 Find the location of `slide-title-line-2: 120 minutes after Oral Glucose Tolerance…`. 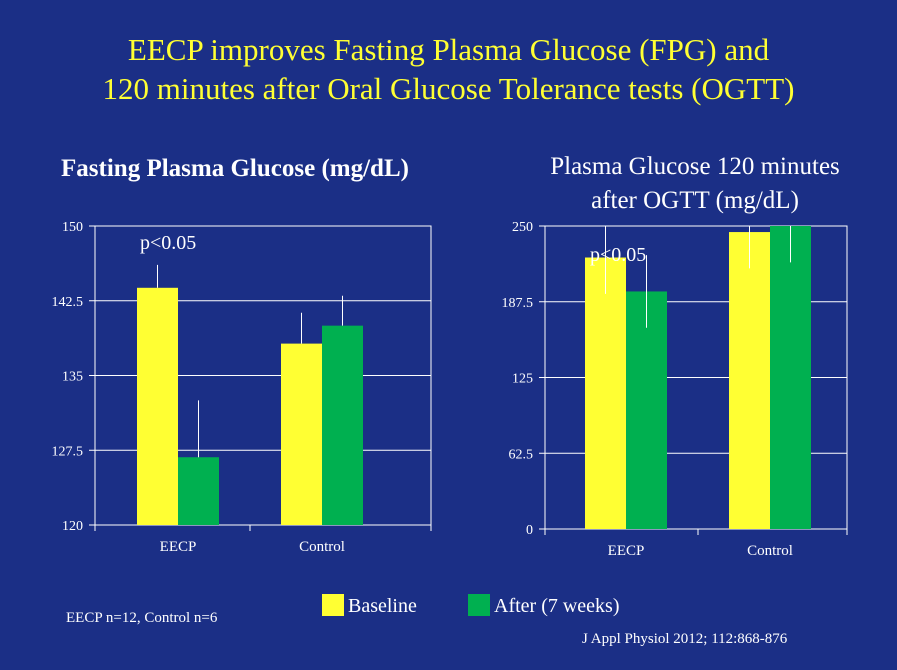

slide-title-line-2: 120 minutes after Oral Glucose Tolerance… is located at coordinates (448, 88).